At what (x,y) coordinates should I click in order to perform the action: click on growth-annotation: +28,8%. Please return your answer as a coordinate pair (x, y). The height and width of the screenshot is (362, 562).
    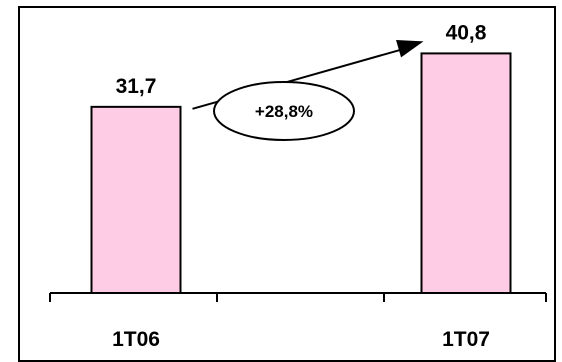
    Looking at the image, I should click on (308, 90).